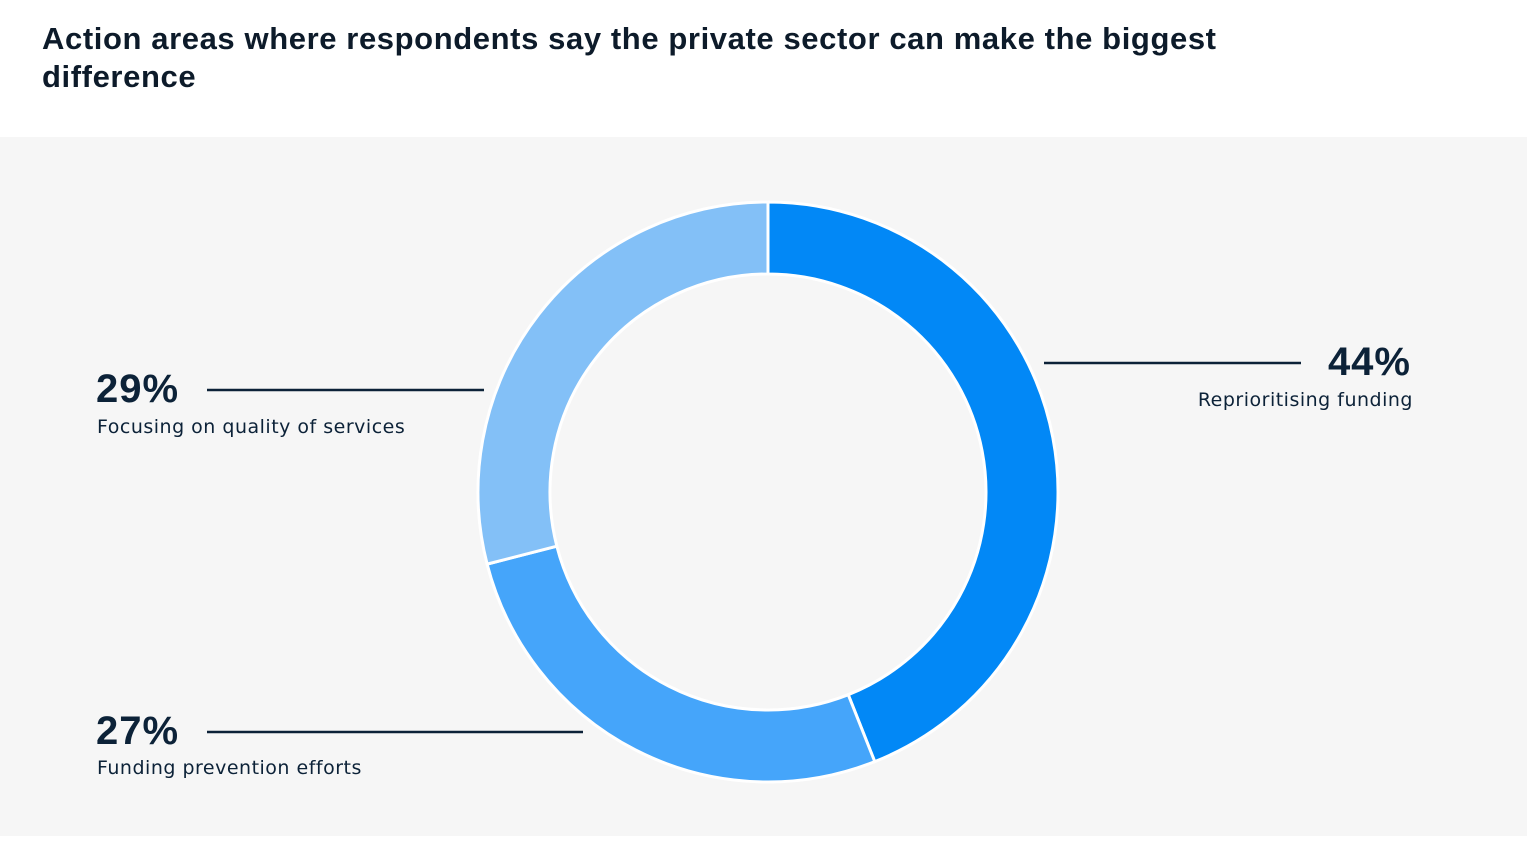  Describe the element at coordinates (138, 731) in the screenshot. I see `value-label-funding-prevention: 27%` at that location.